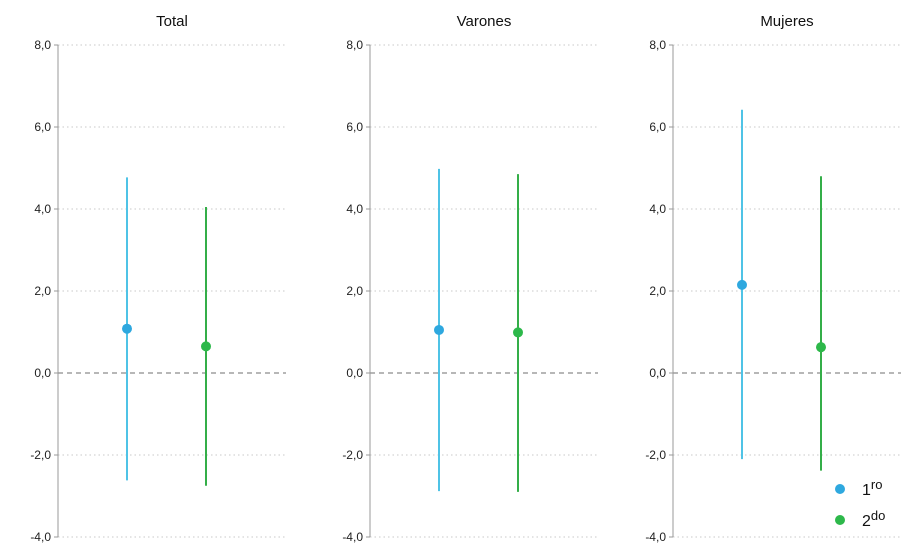 The height and width of the screenshot is (548, 907). I want to click on legend-label: 1ro, so click(872, 488).